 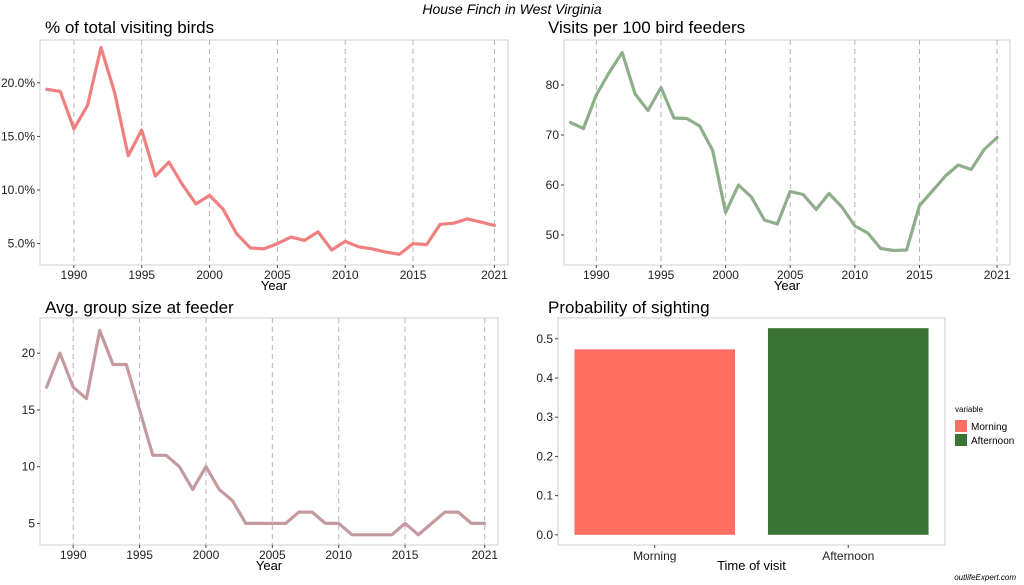 I want to click on y-tick-label: 20.0%, so click(x=18, y=83).